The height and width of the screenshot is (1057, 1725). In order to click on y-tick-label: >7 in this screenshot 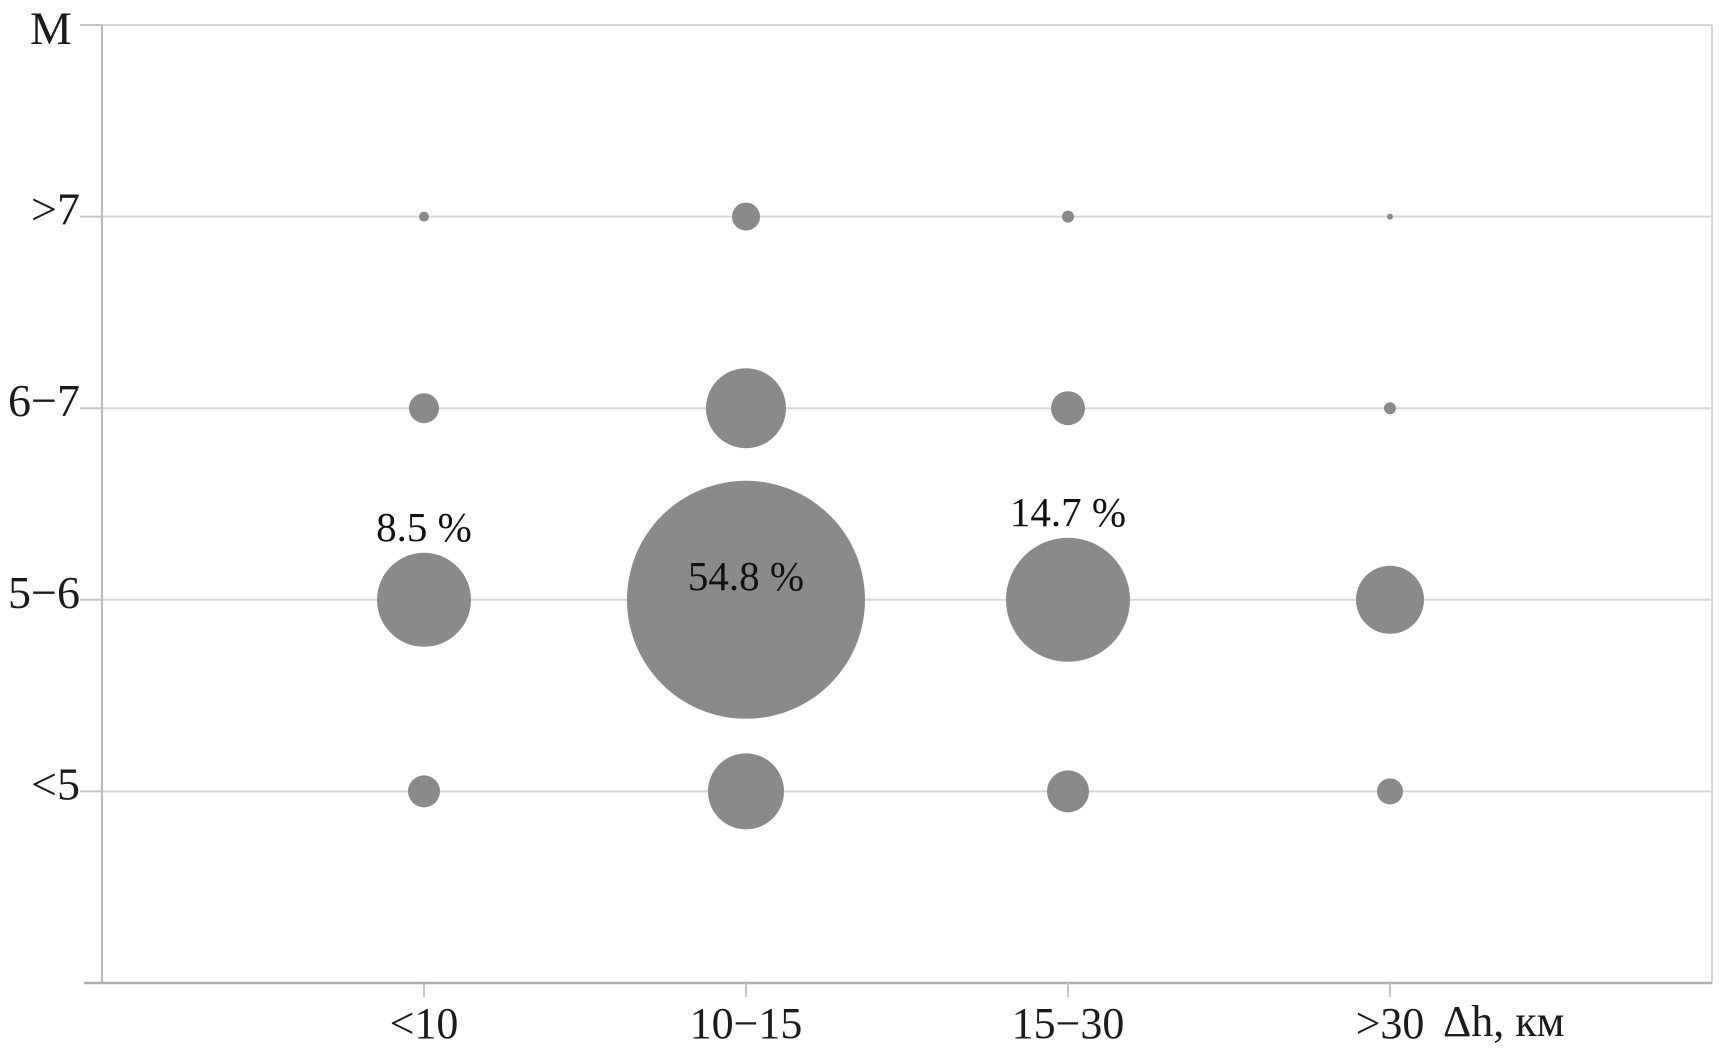, I will do `click(55, 209)`.